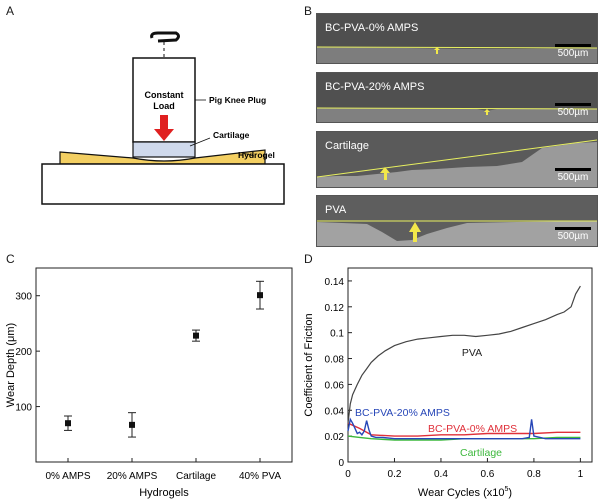 The image size is (600, 504). I want to click on label-cartilage: Cartilage, so click(231, 135).